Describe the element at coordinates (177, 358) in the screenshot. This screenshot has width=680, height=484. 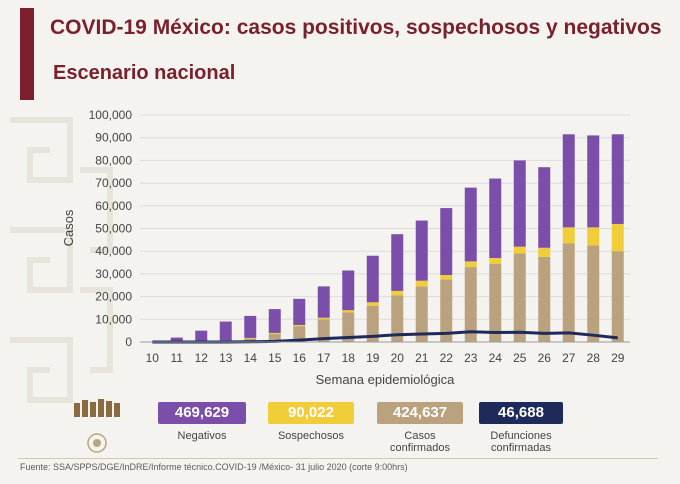
I see `x-tick-label: 11` at that location.